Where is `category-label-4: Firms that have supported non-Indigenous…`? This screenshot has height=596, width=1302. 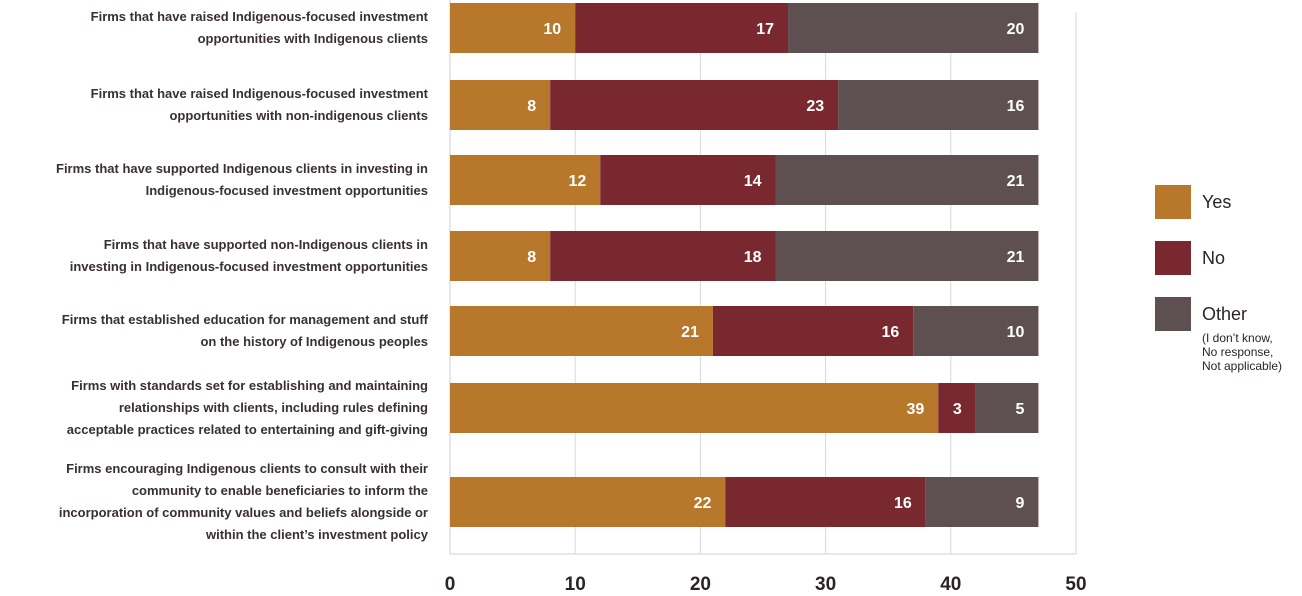
category-label-4: Firms that have supported non-Indigenous… is located at coordinates (249, 255).